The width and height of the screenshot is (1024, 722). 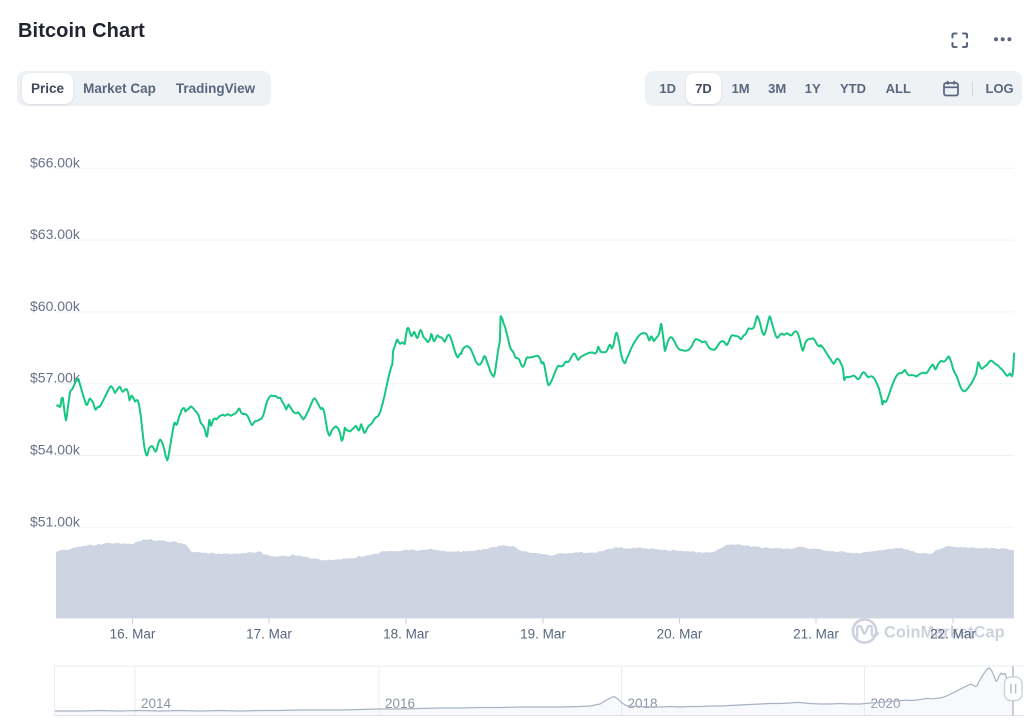 What do you see at coordinates (55, 521) in the screenshot?
I see `svg-text: $51.00k` at bounding box center [55, 521].